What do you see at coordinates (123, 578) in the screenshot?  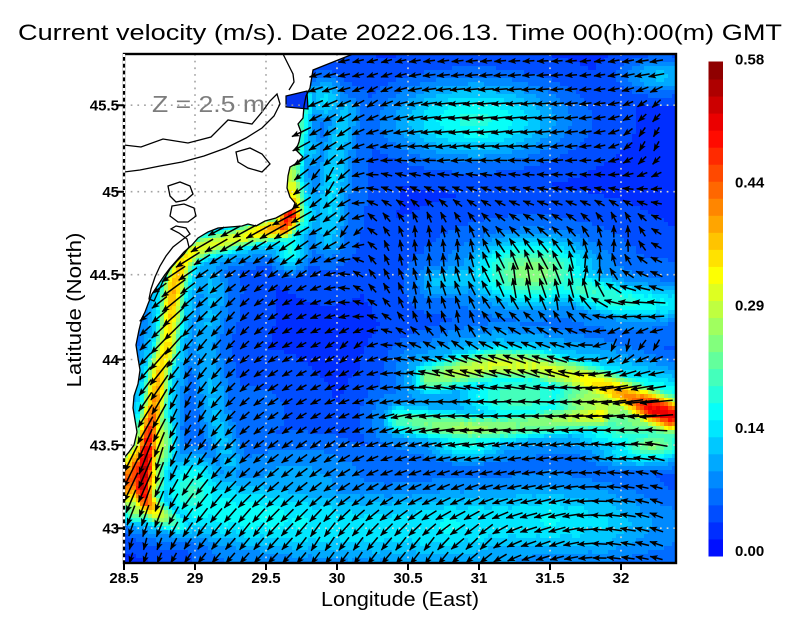 I see `svg-text: 28.5` at bounding box center [123, 578].